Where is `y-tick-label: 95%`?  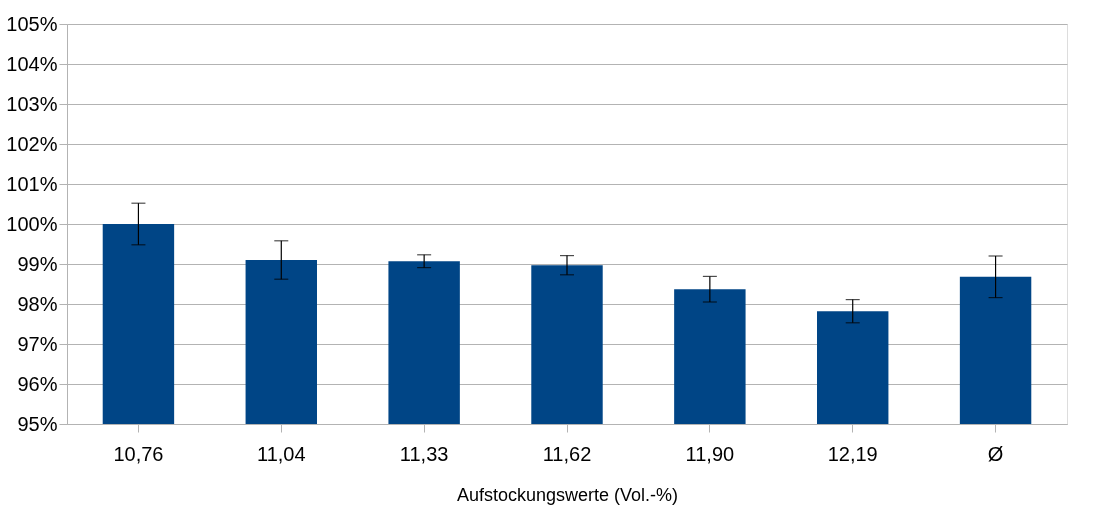 y-tick-label: 95% is located at coordinates (37, 423).